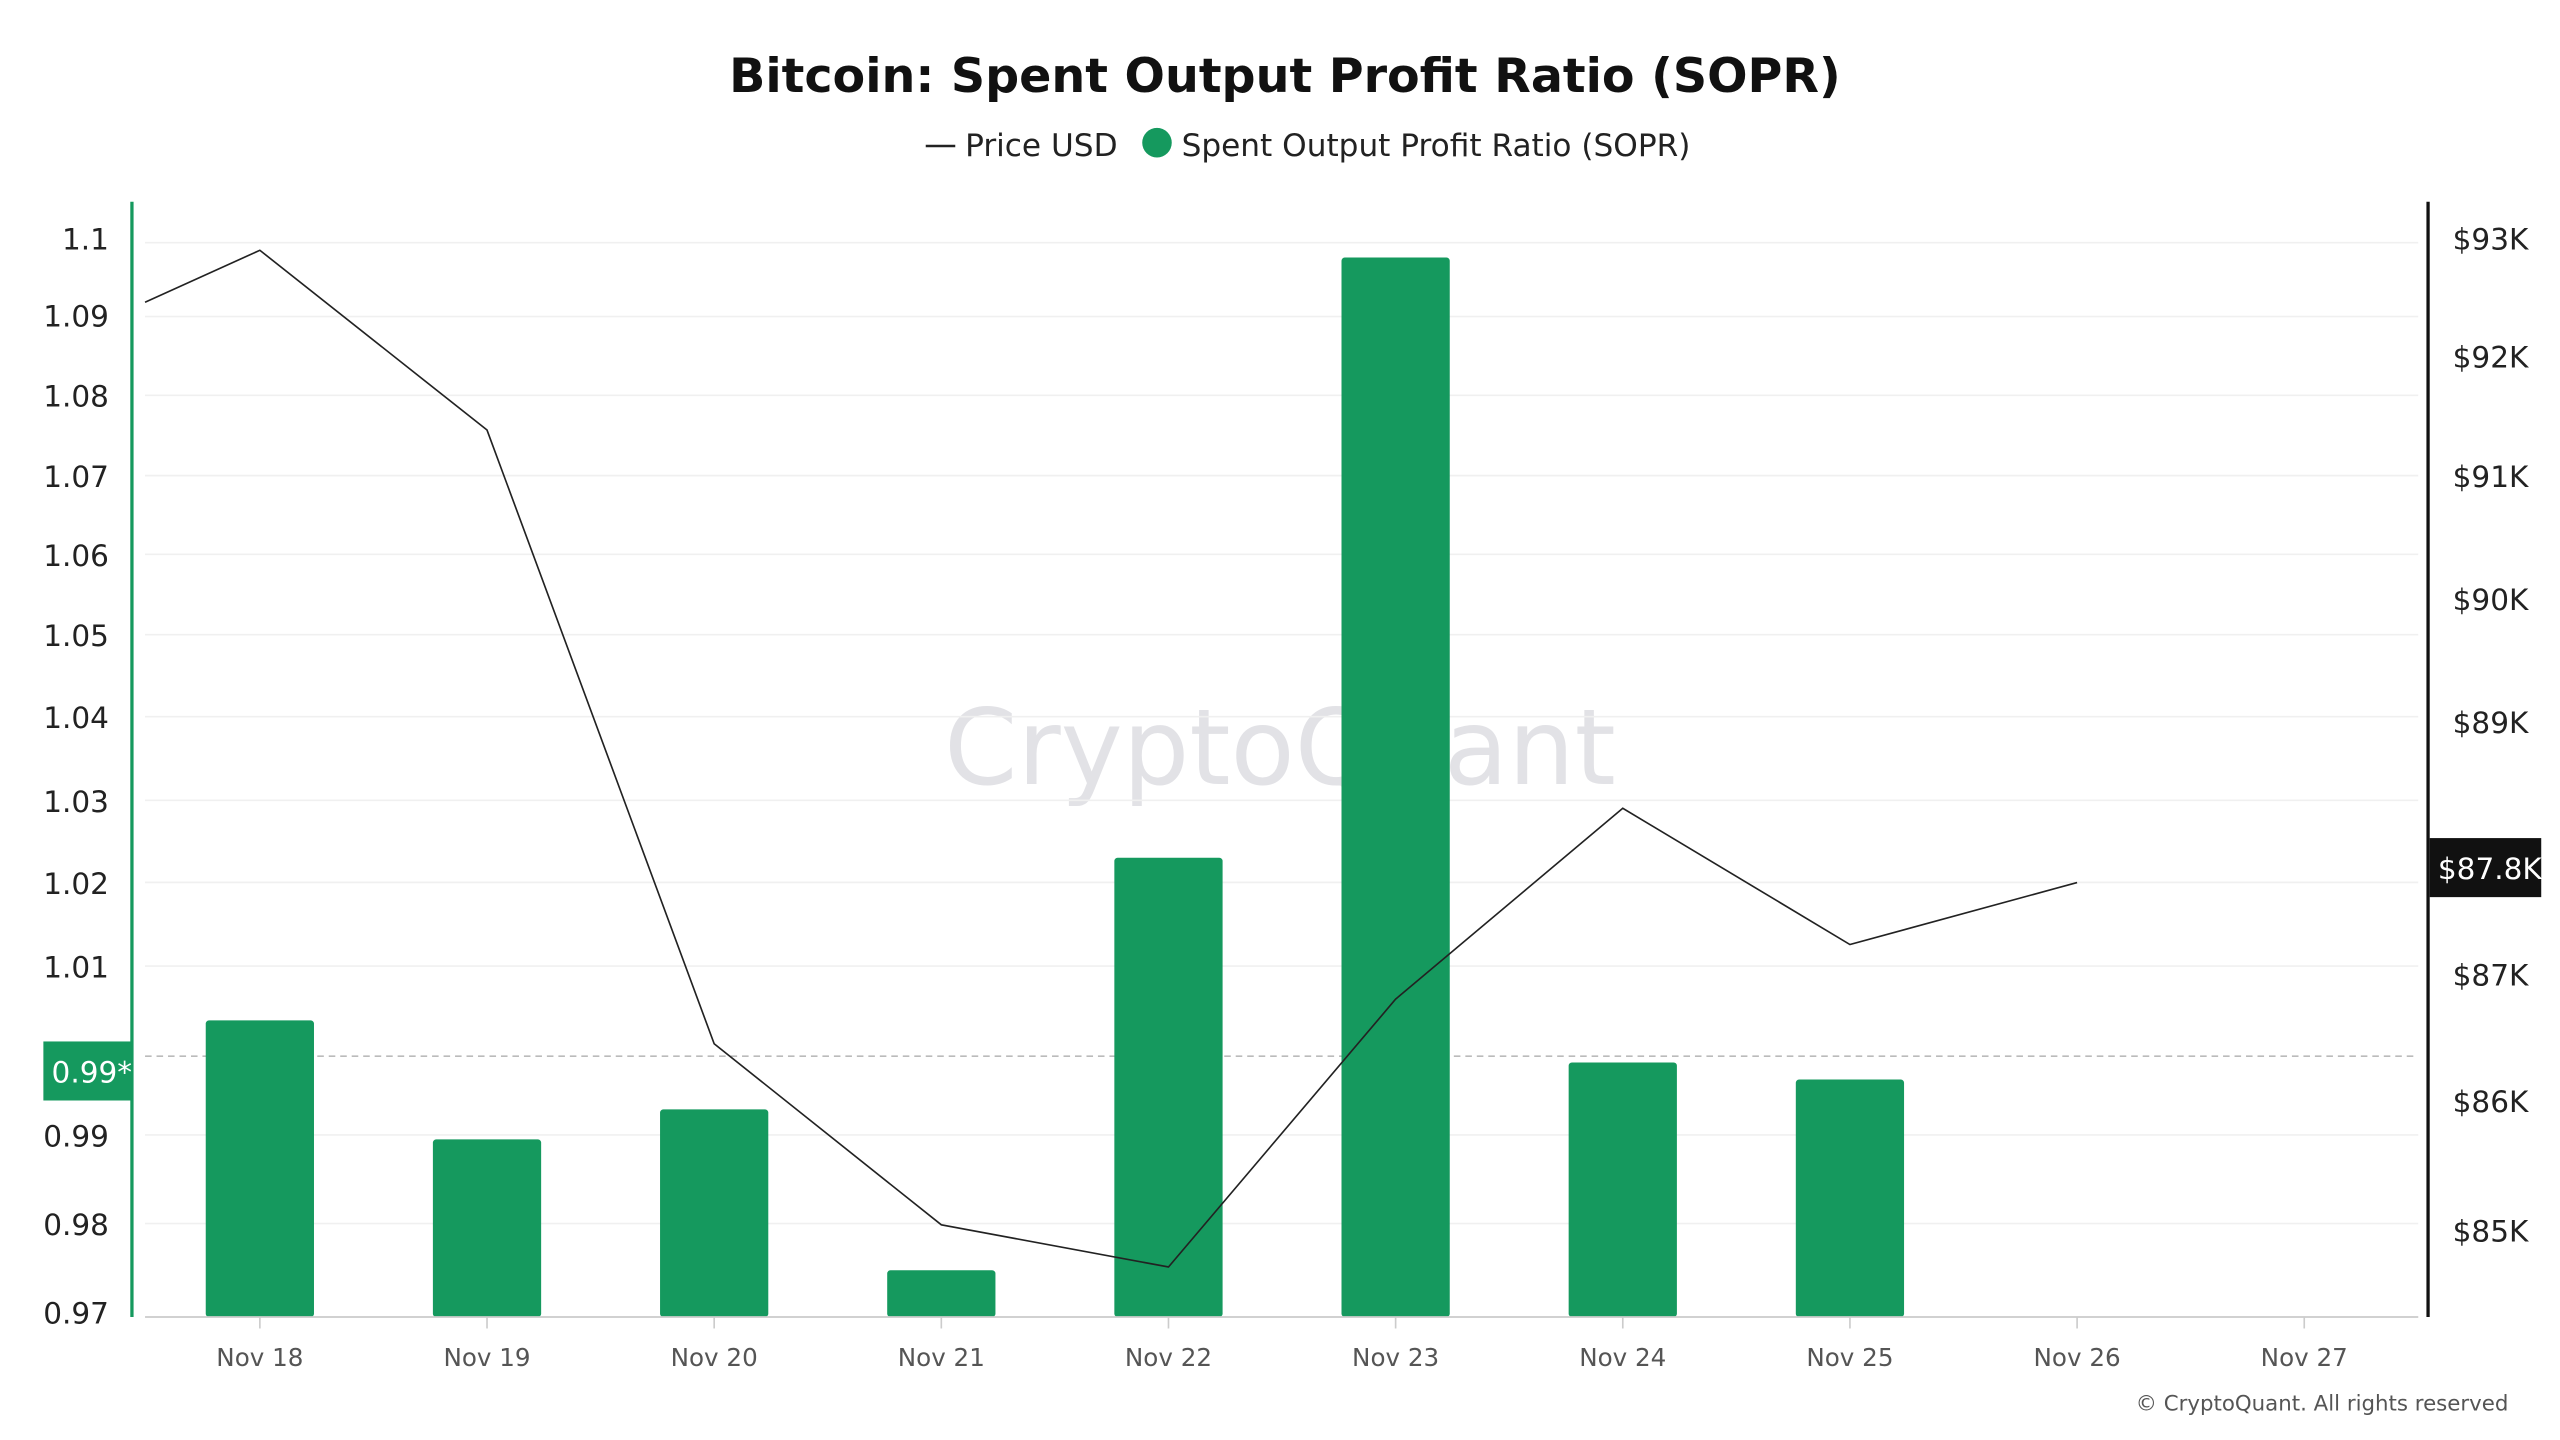 The image size is (2560, 1440). Describe the element at coordinates (2322, 1403) in the screenshot. I see `copyright: © CryptoQuant. All rights reserved` at that location.